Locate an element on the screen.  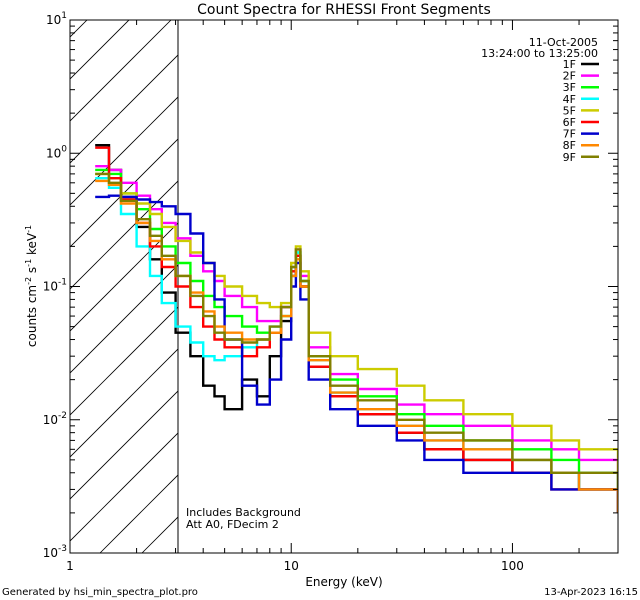
annotation-background: Includes Background is located at coordinates (243, 512).